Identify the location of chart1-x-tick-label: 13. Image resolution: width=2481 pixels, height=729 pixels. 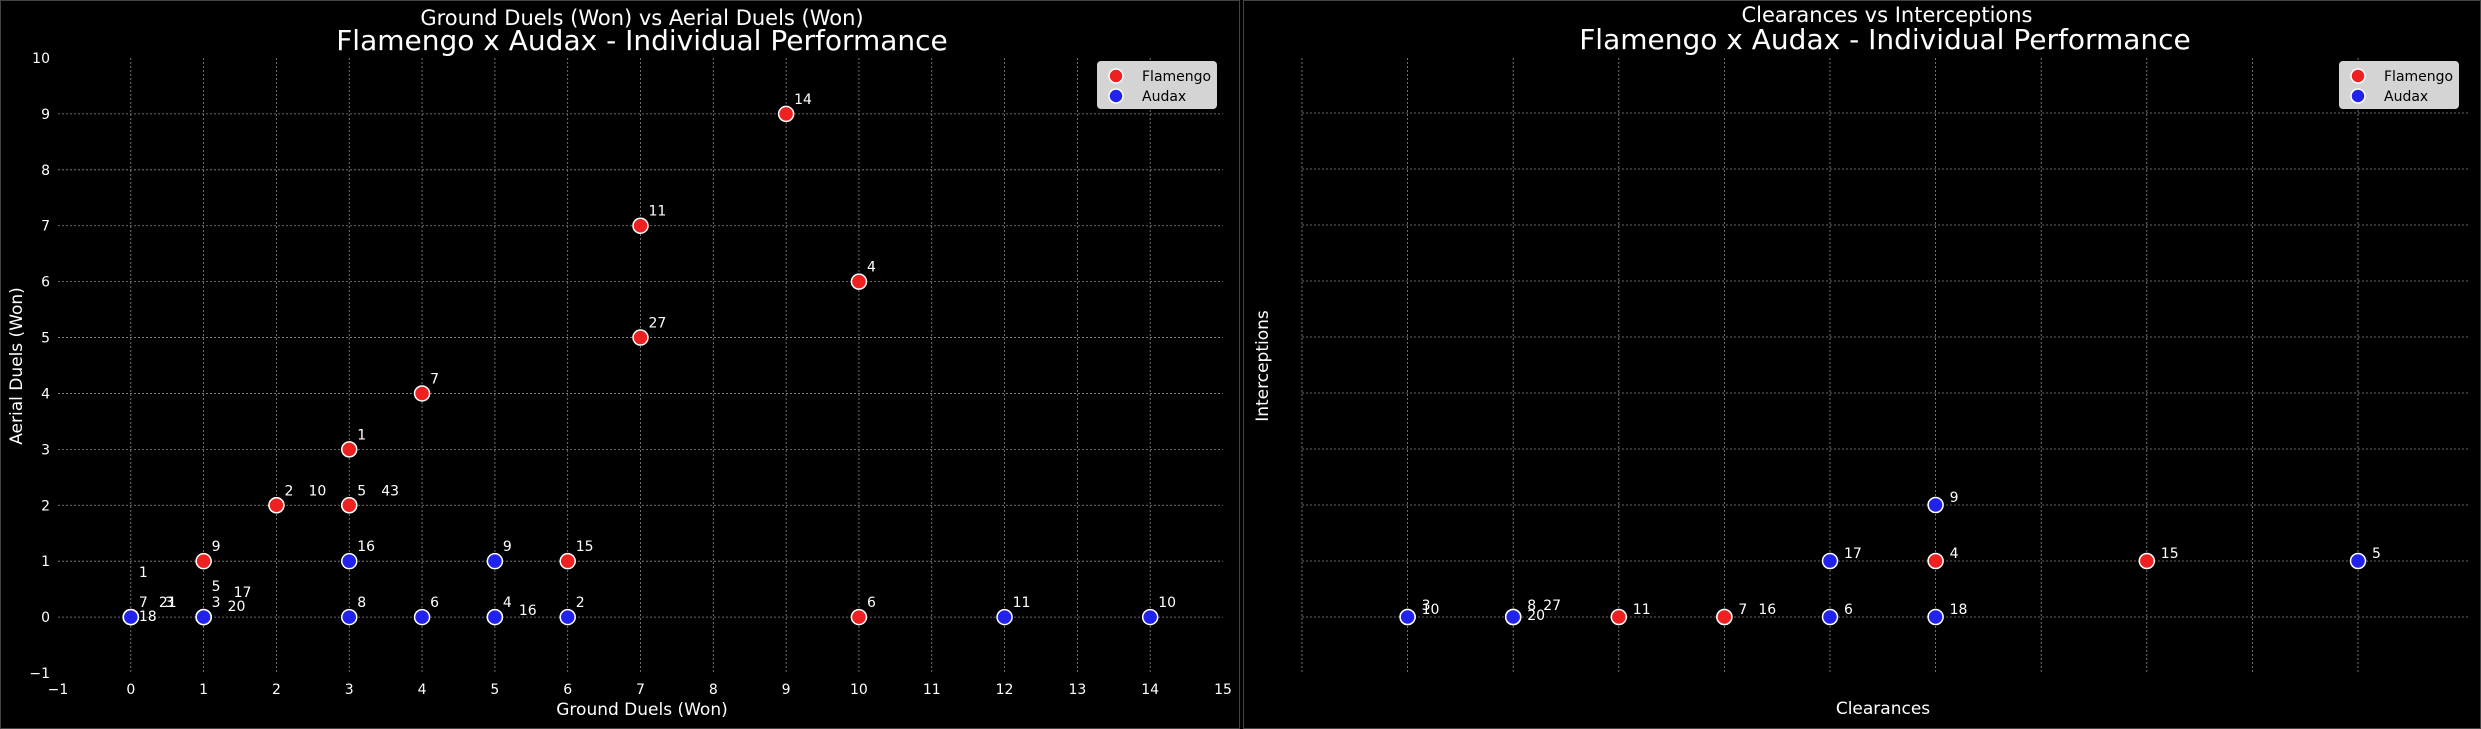
(1077, 690).